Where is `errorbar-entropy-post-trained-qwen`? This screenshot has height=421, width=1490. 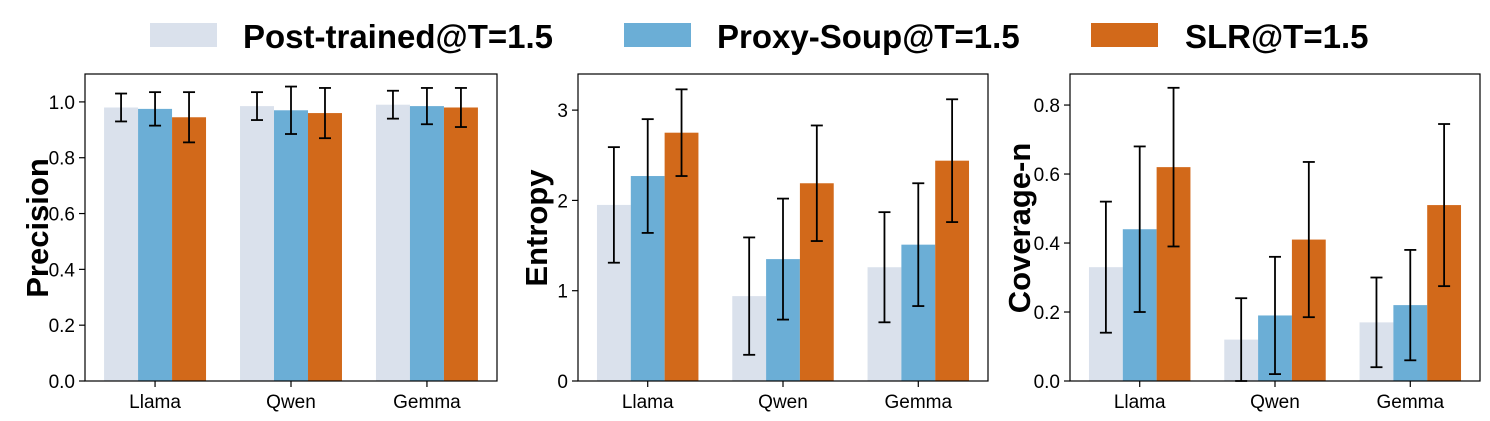 errorbar-entropy-post-trained-qwen is located at coordinates (749, 296).